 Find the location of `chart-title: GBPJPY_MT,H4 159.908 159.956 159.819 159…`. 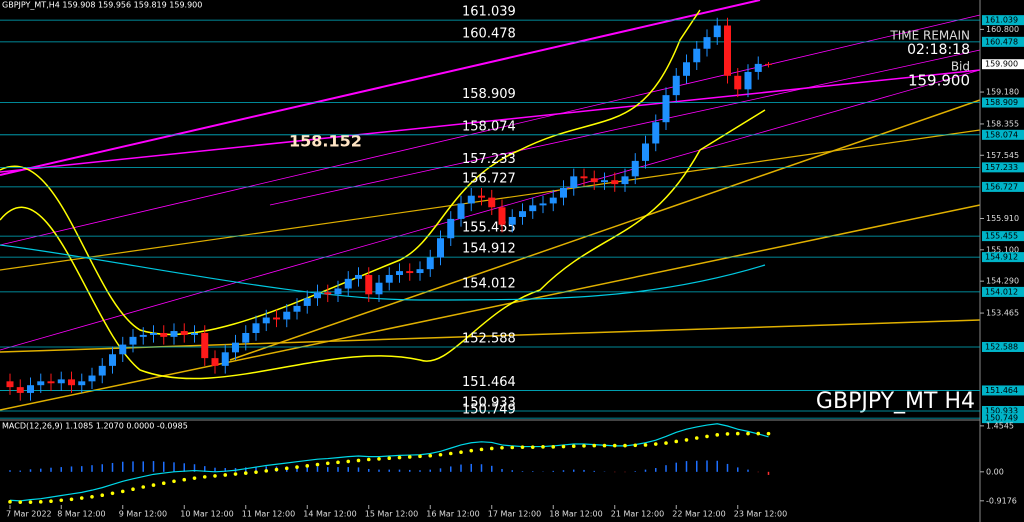

chart-title: GBPJPY_MT,H4 159.908 159.956 159.819 159… is located at coordinates (102, 5).